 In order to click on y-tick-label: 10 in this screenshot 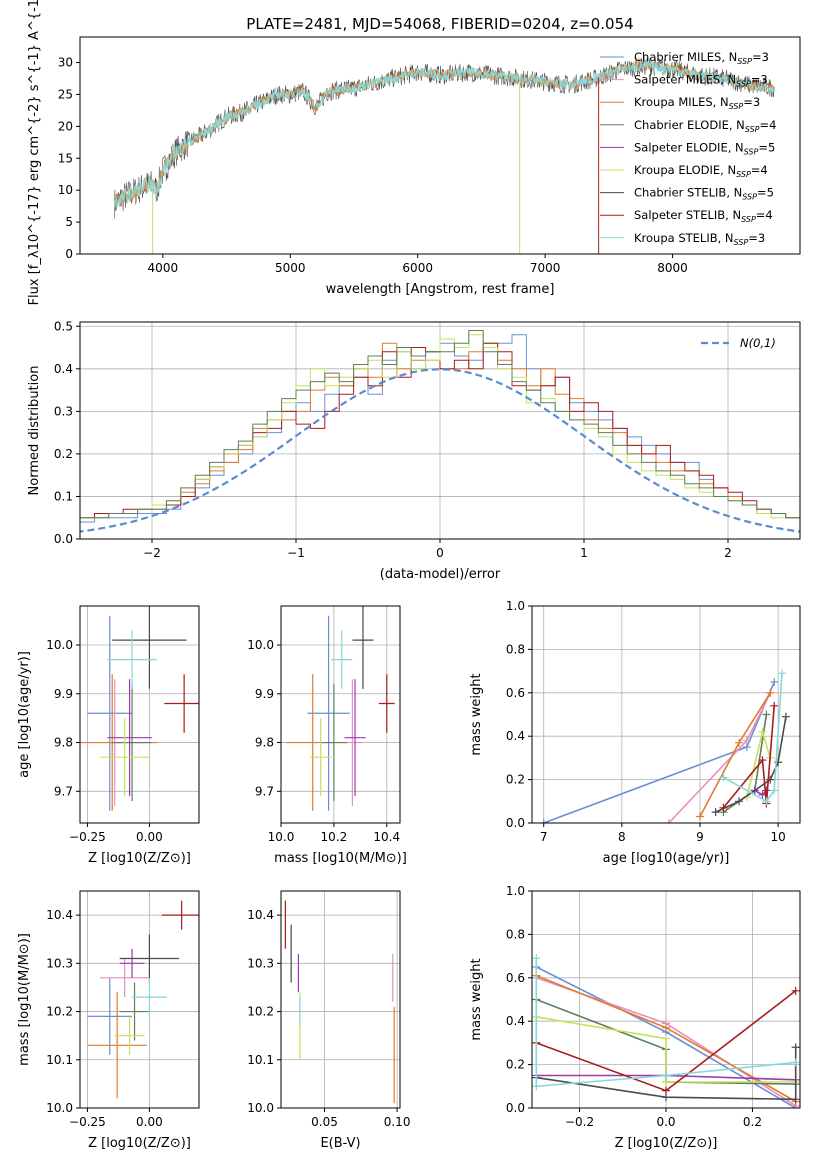, I will do `click(65, 190)`.